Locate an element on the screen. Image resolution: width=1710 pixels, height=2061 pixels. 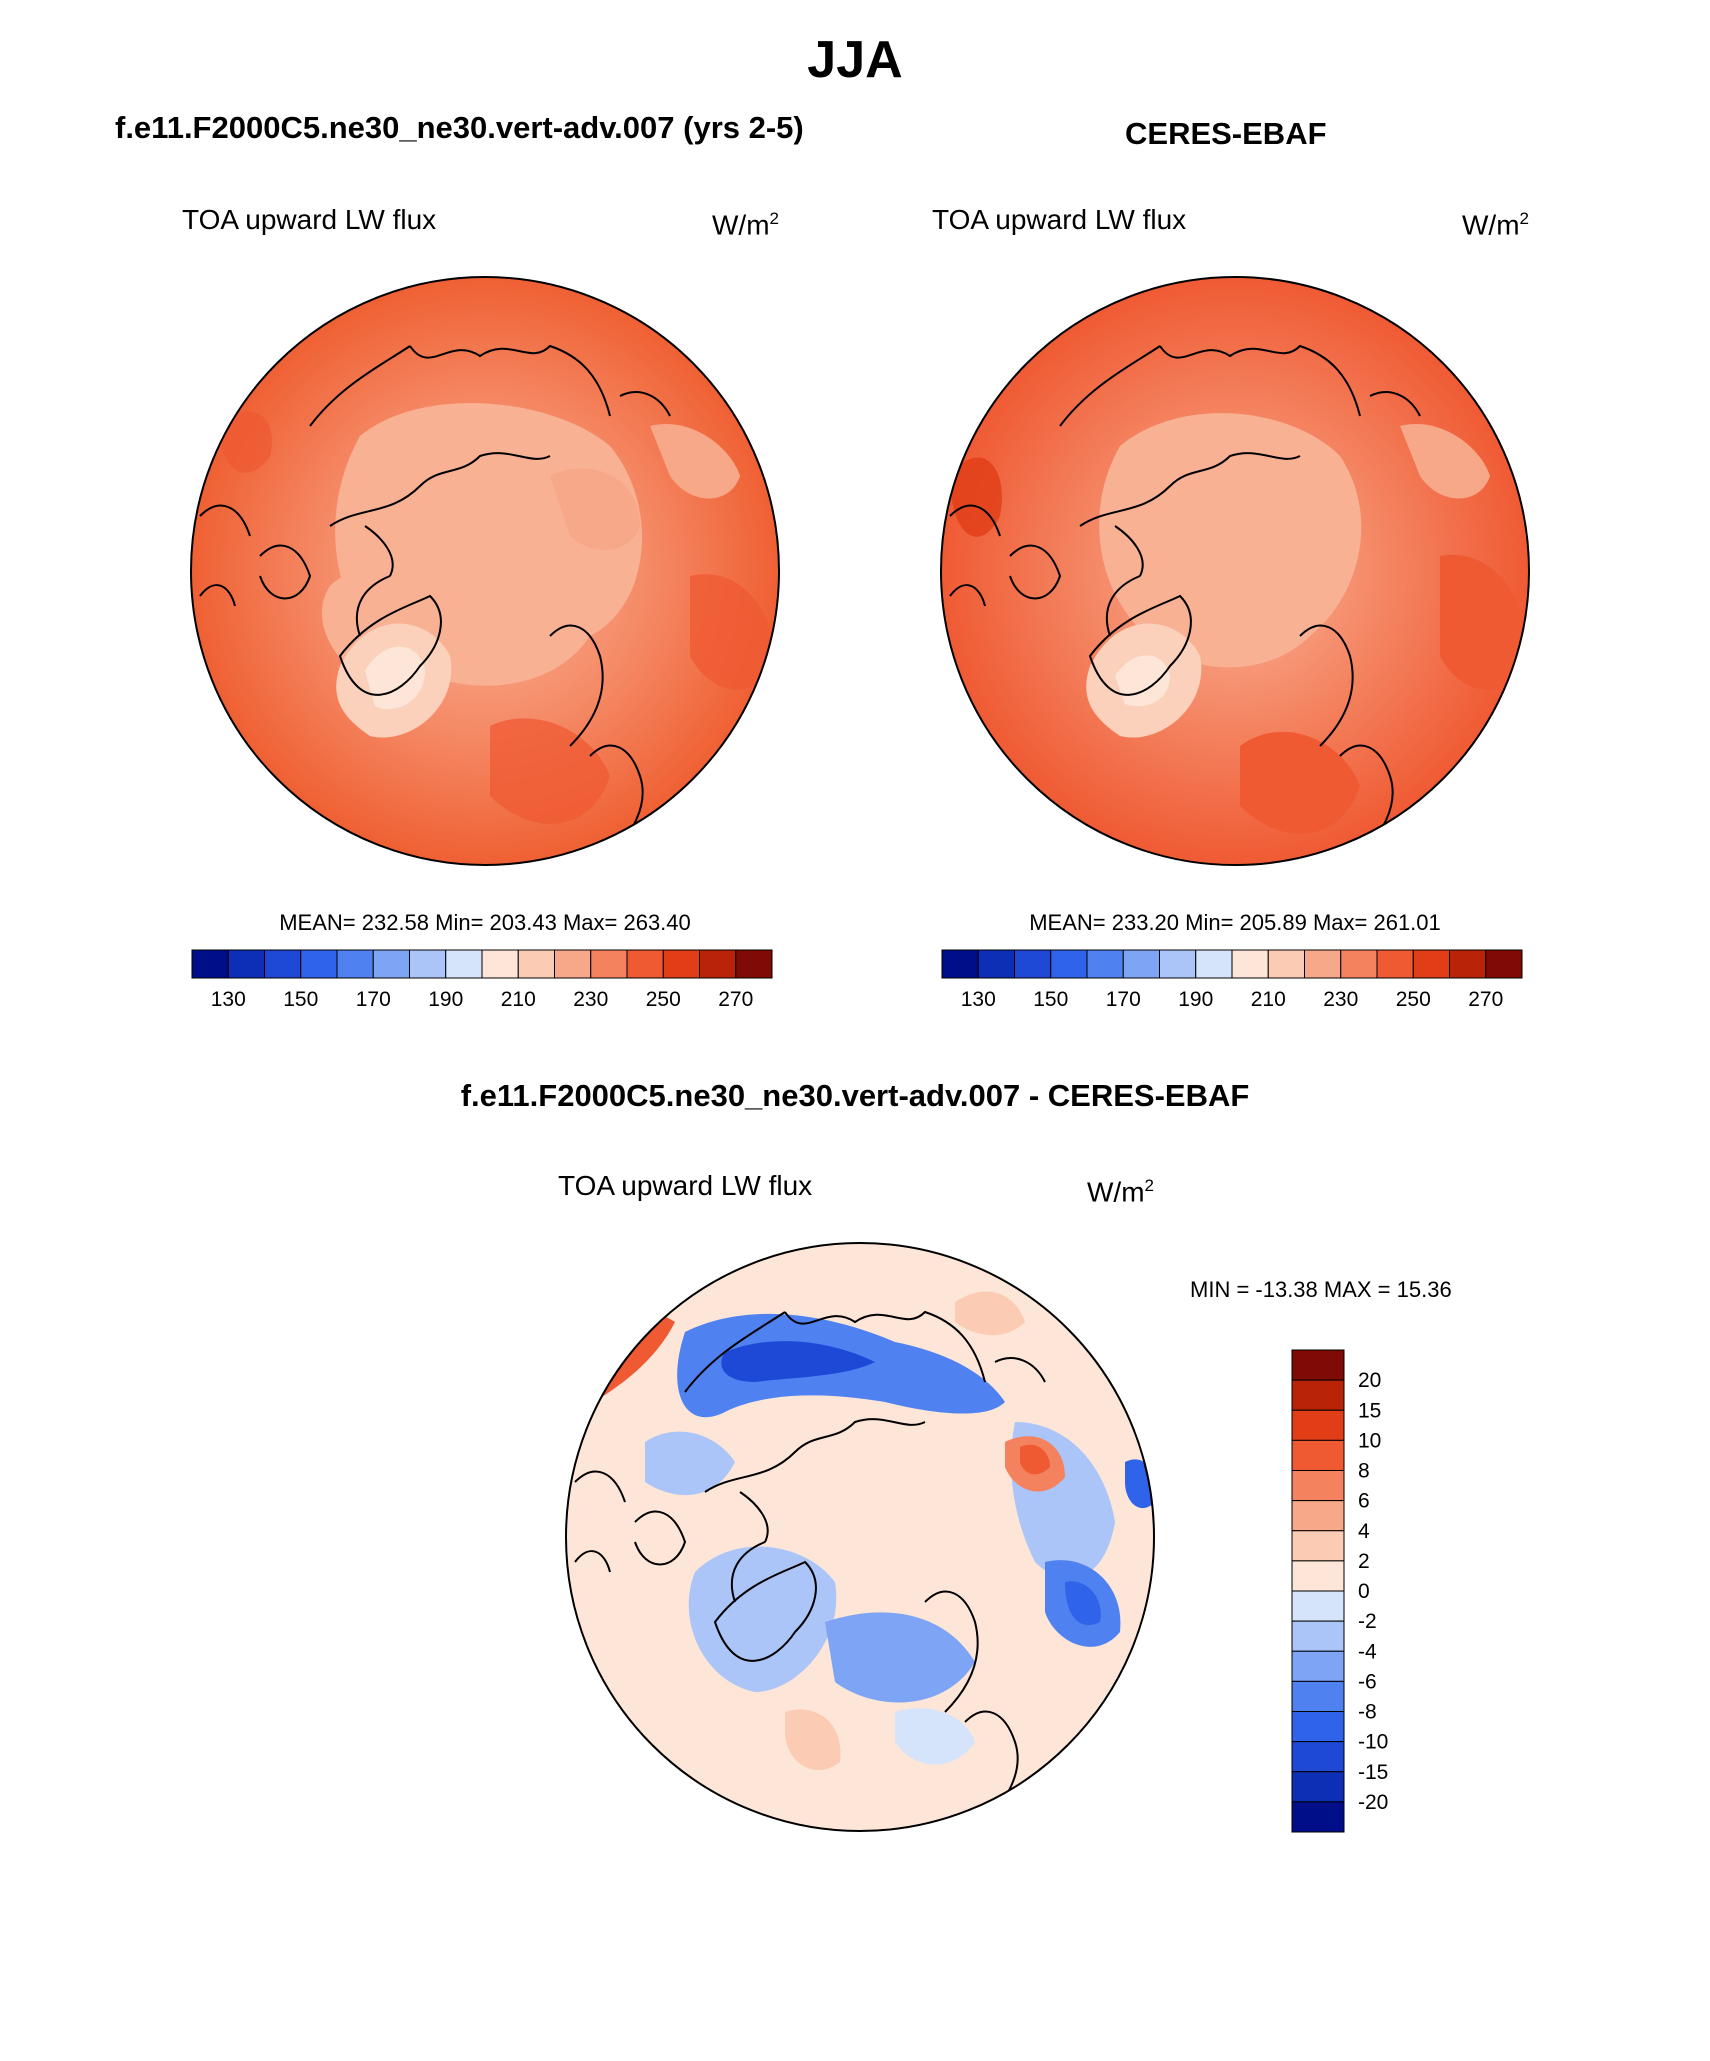
variable-label-diff: TOA upward LW flux is located at coordinates (685, 1185).